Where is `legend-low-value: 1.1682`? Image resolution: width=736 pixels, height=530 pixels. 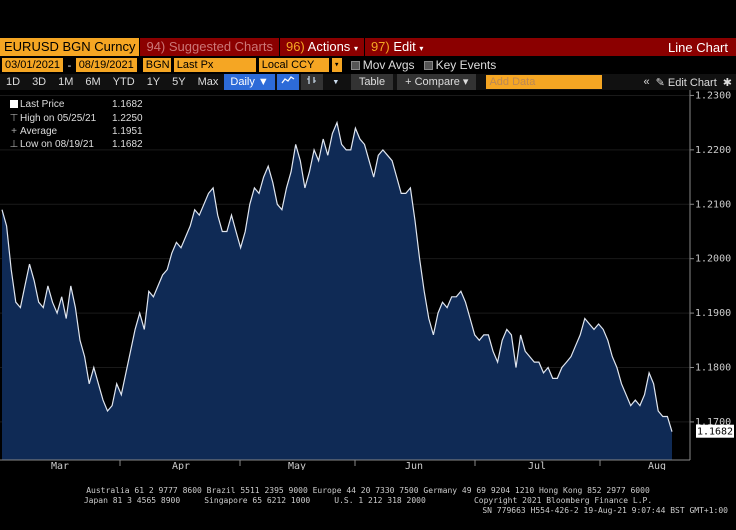
legend-low-value: 1.1682 is located at coordinates (127, 144).